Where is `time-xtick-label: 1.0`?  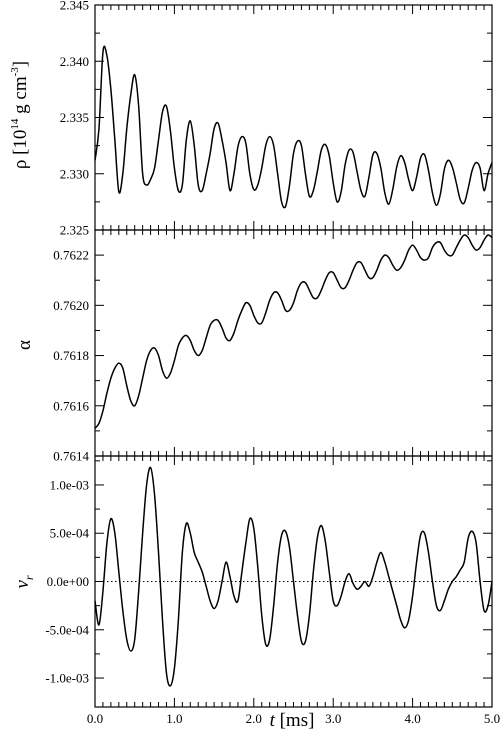 time-xtick-label: 1.0 is located at coordinates (174, 718).